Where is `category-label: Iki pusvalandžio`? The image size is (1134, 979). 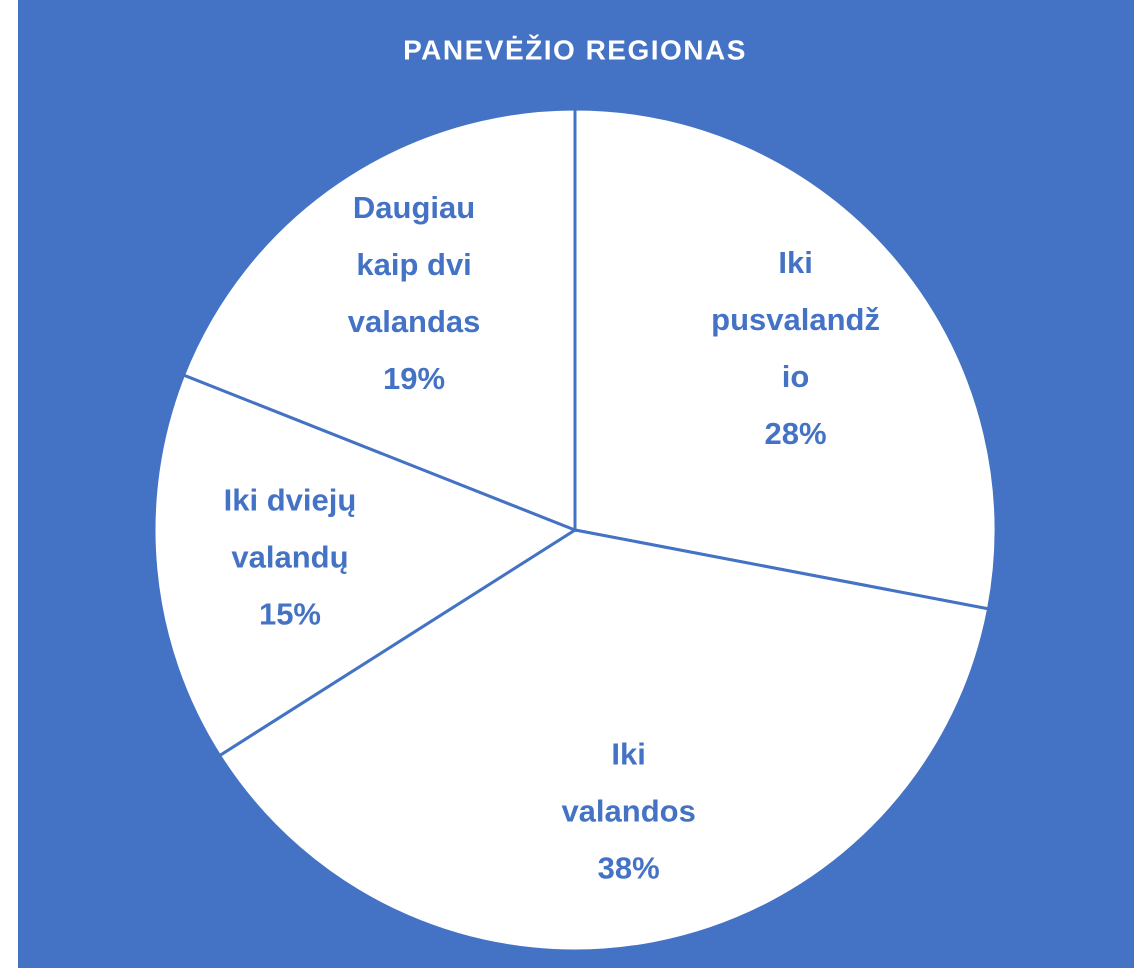 category-label: Iki pusvalandžio is located at coordinates (795, 319).